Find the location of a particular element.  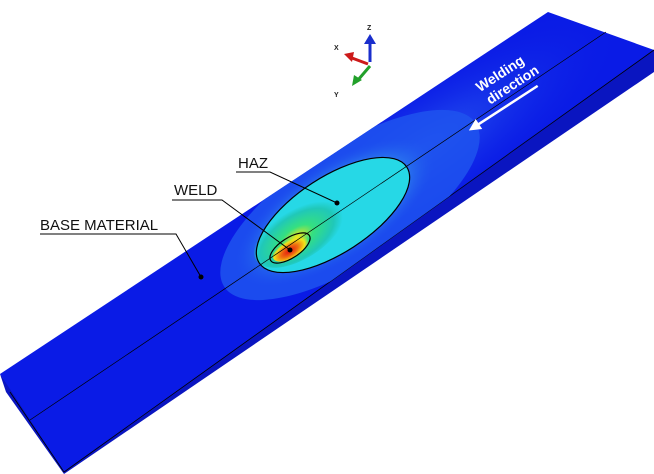

weld-label: WELD is located at coordinates (196, 190).